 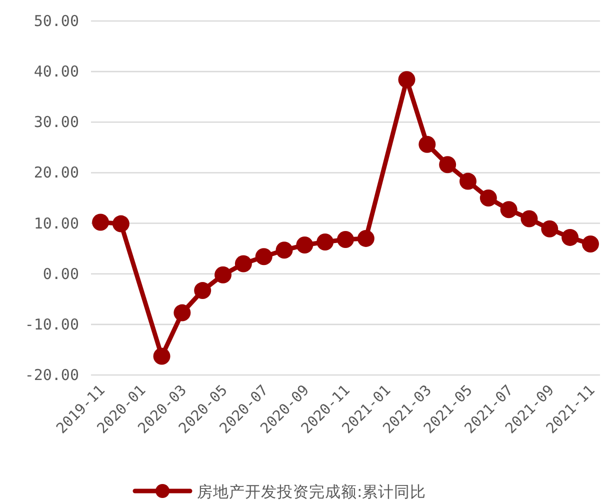 I want to click on y-tick-label: 50.00, so click(x=56, y=21).